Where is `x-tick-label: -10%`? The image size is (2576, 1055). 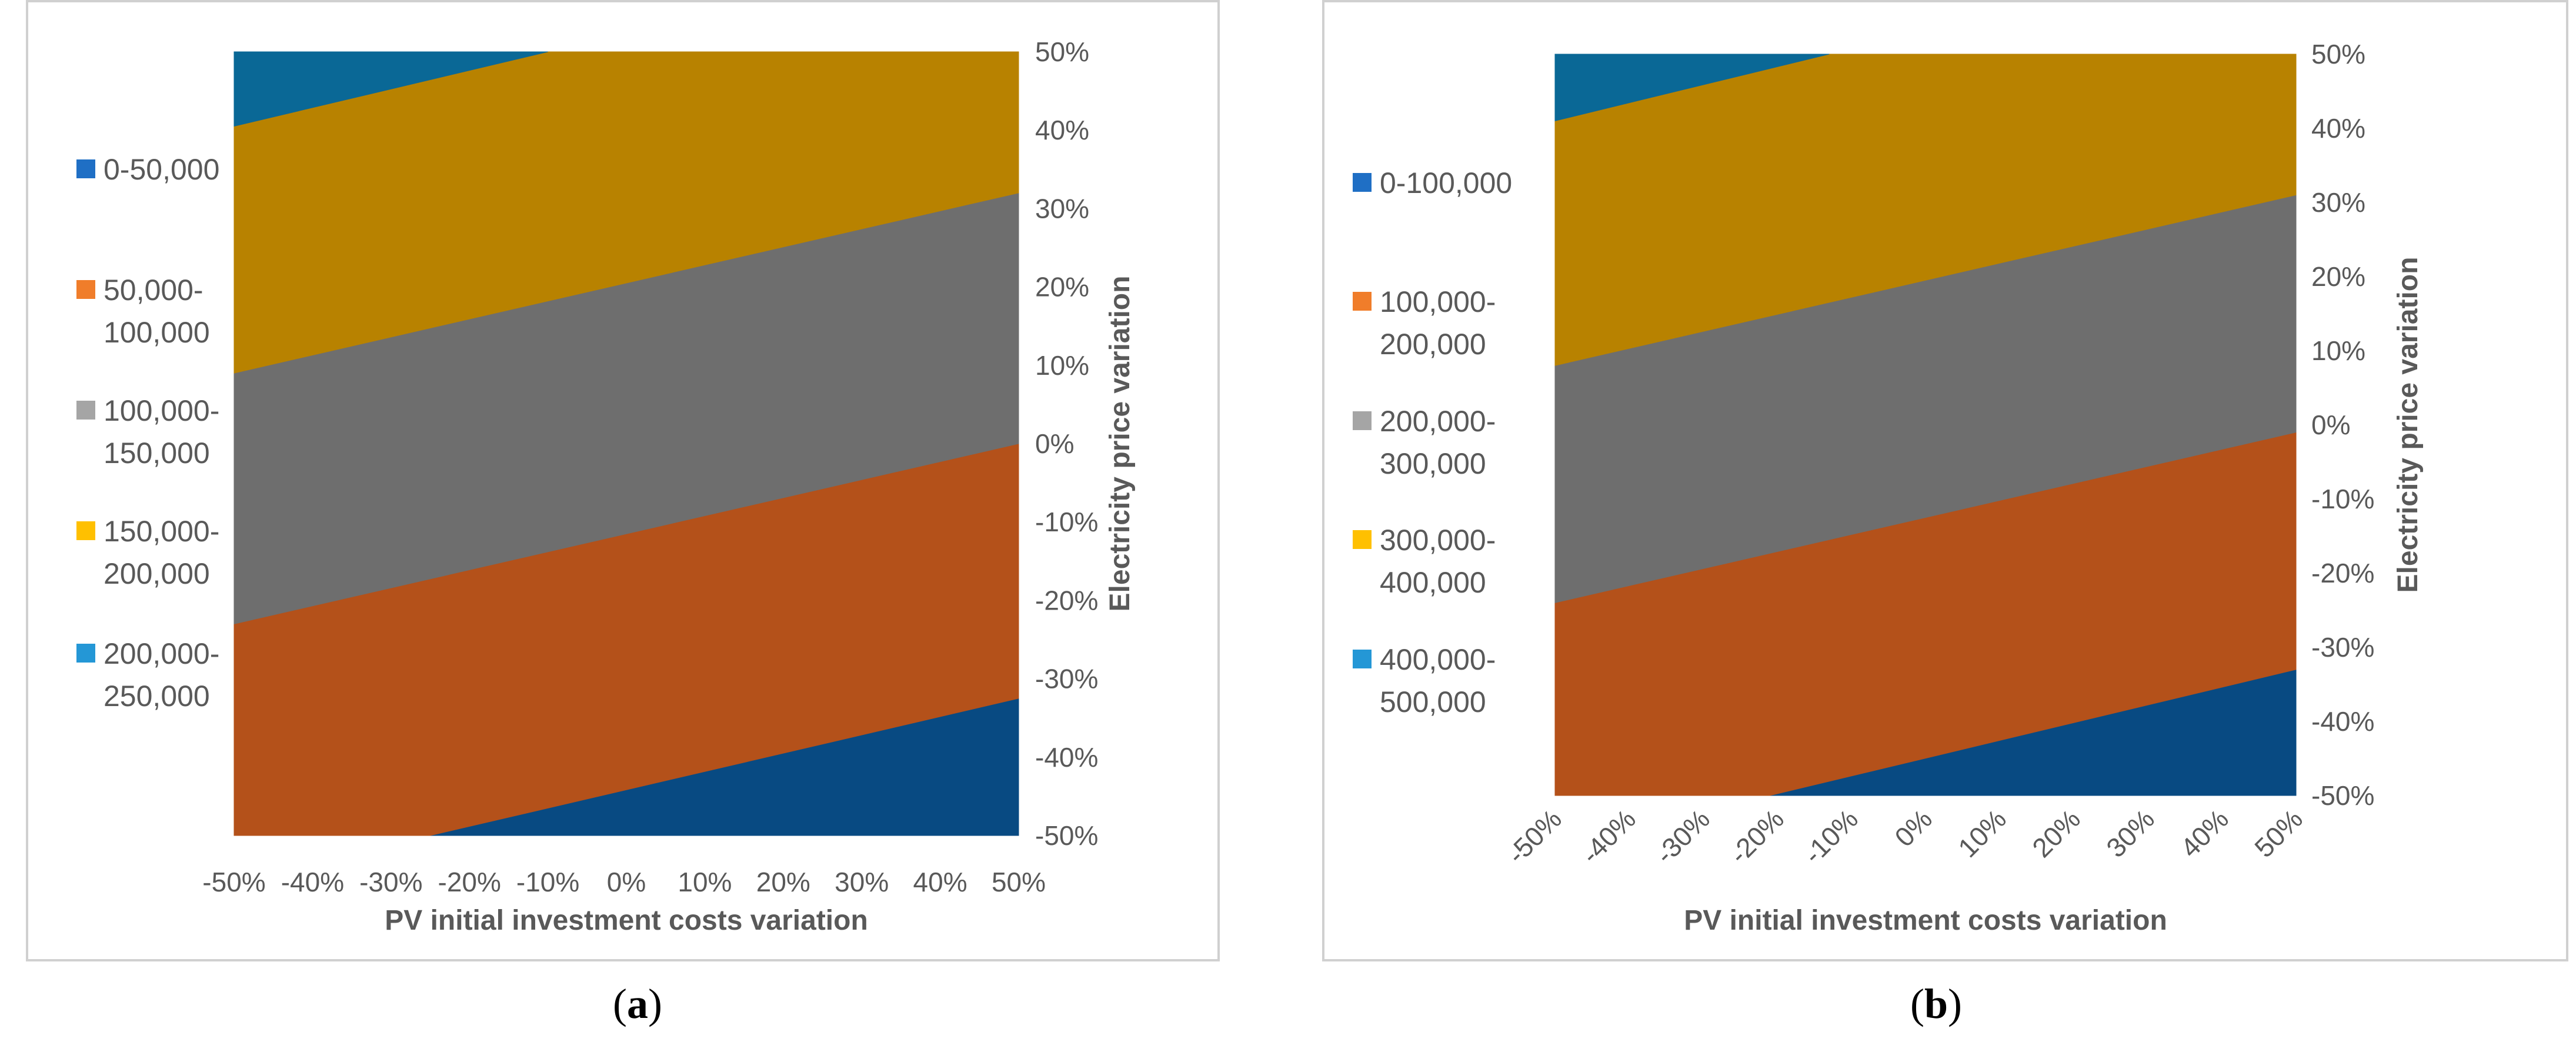 x-tick-label: -10% is located at coordinates (547, 882).